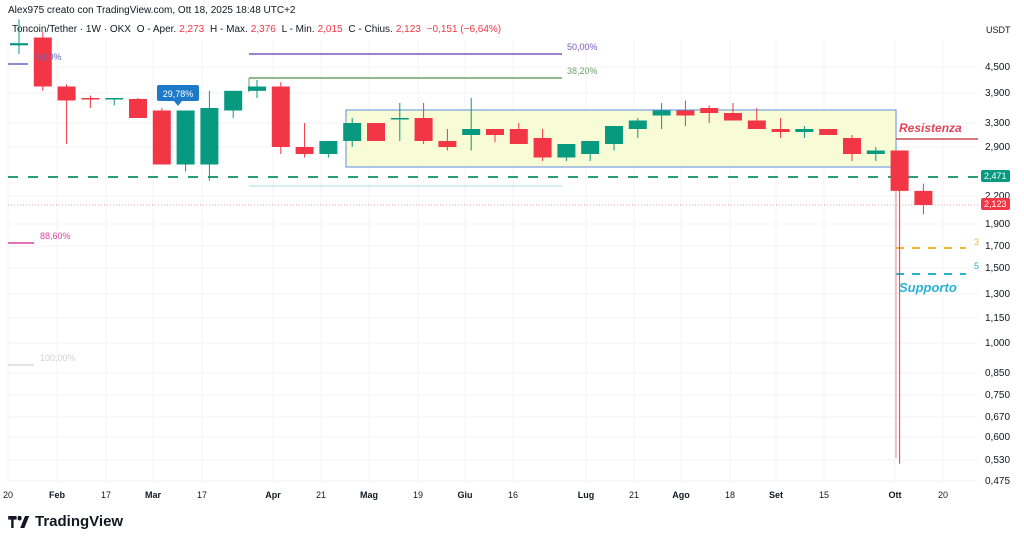 This screenshot has height=542, width=1024. Describe the element at coordinates (995, 204) in the screenshot. I see `price-tag-current: 2,123` at that location.